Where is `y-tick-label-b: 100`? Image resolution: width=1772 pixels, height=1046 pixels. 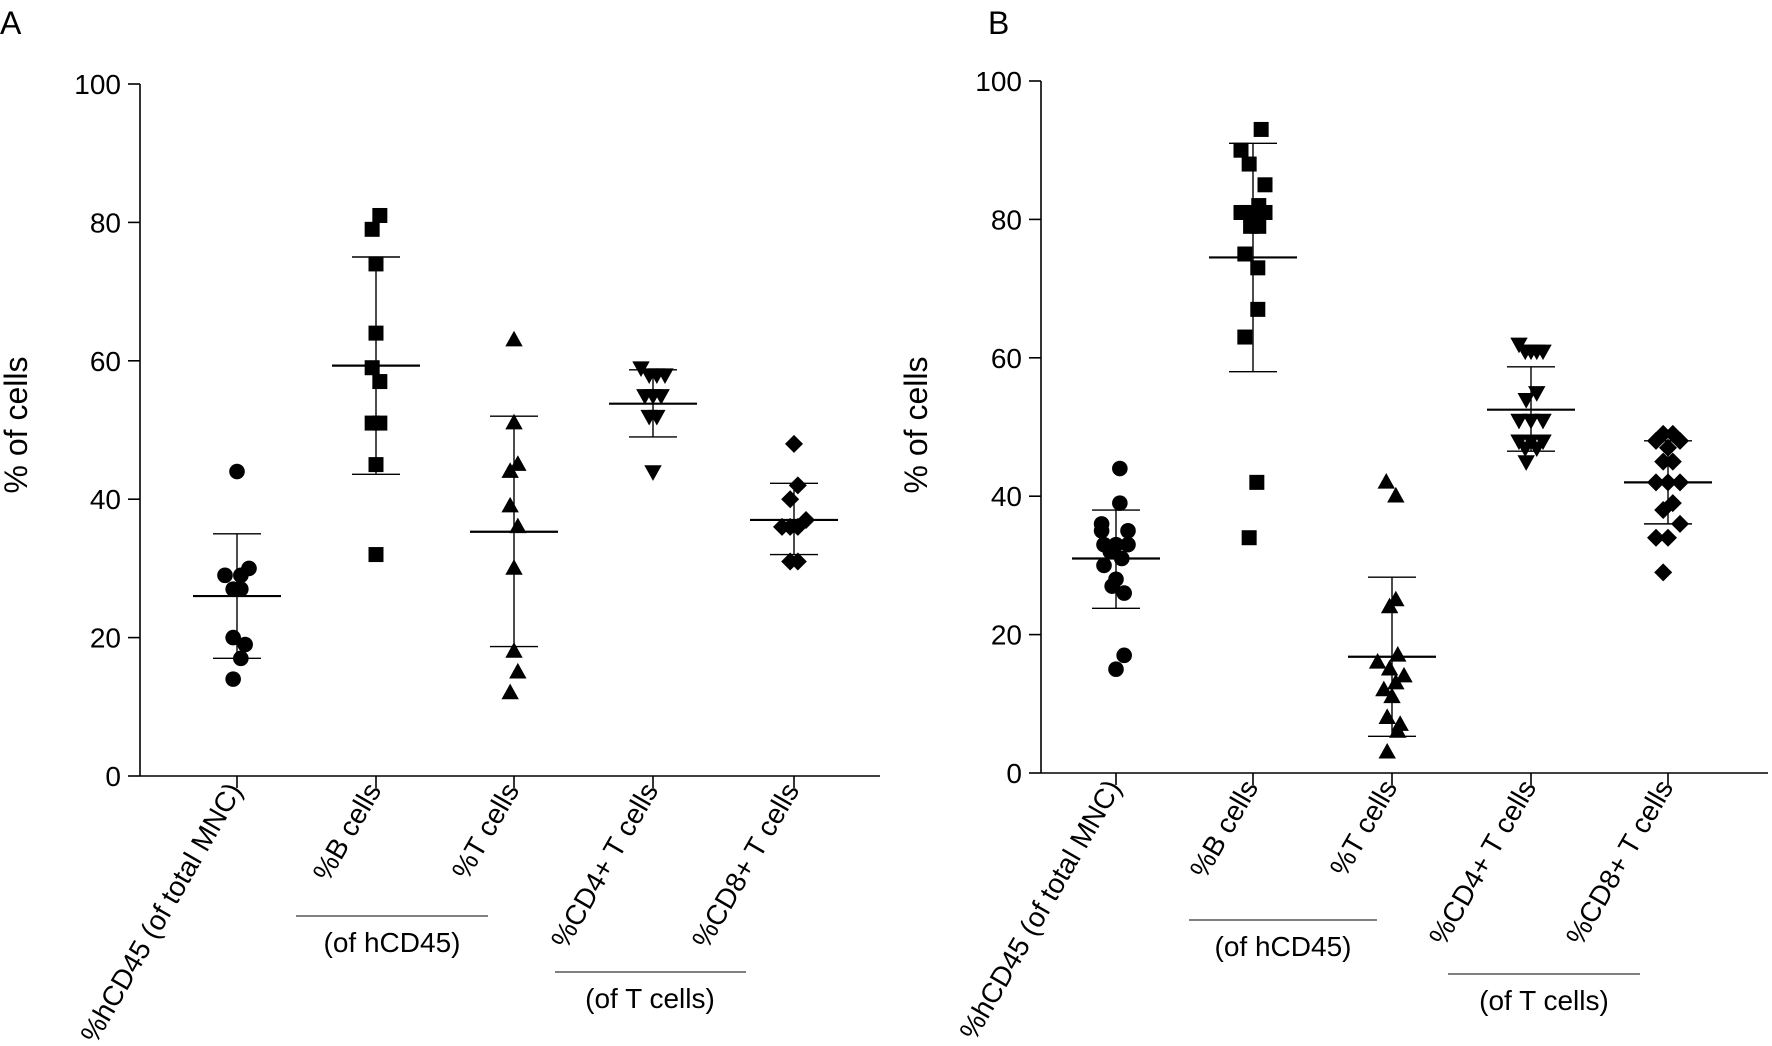
y-tick-label-b: 100 is located at coordinates (998, 81).